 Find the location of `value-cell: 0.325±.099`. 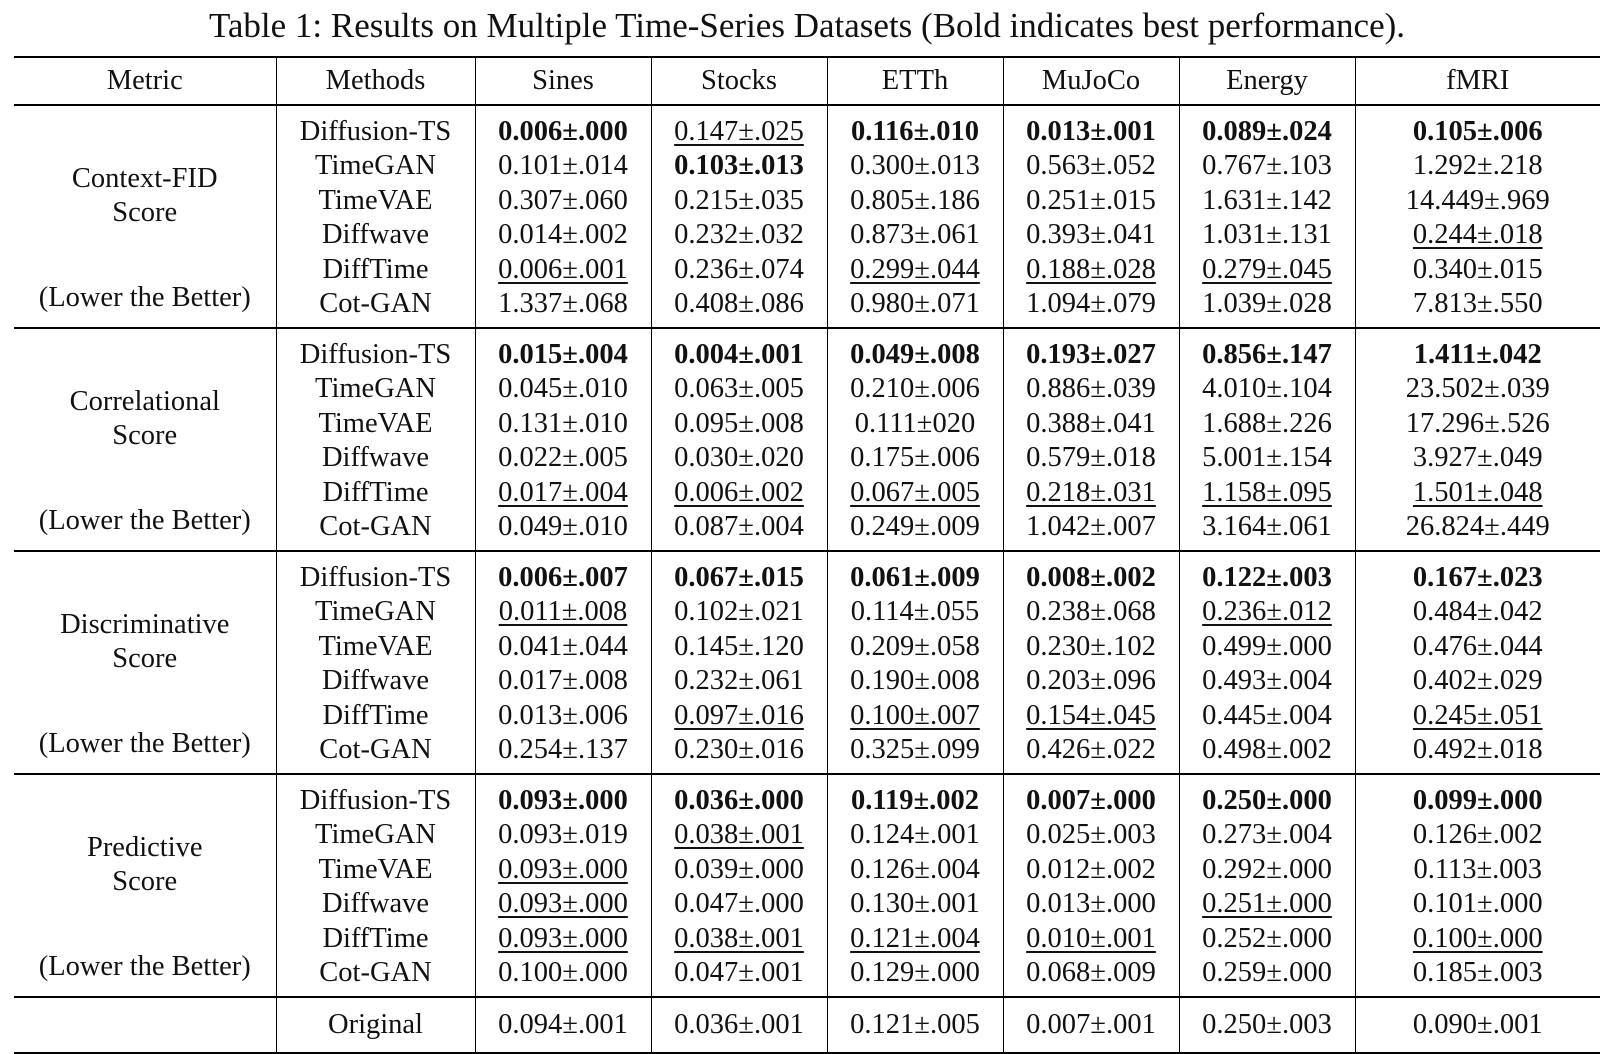

value-cell: 0.325±.099 is located at coordinates (915, 753).